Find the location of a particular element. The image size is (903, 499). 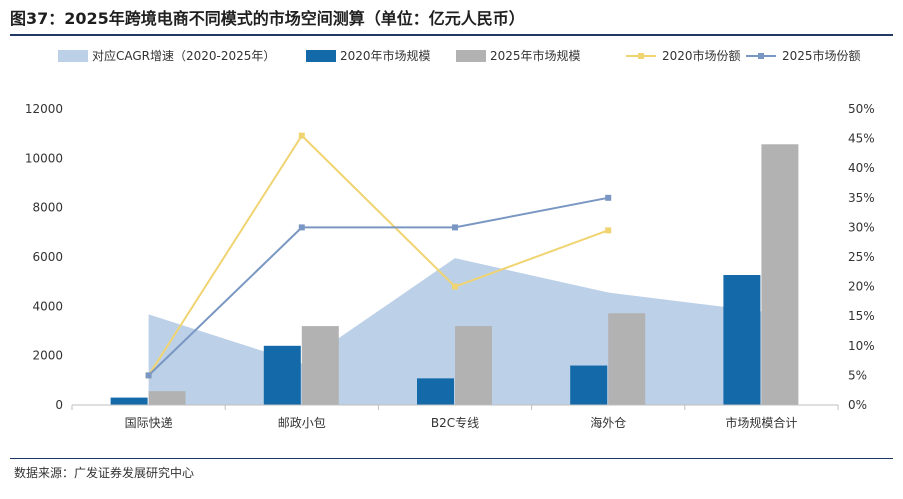

y-right-tick-2: 10% is located at coordinates (861, 346).